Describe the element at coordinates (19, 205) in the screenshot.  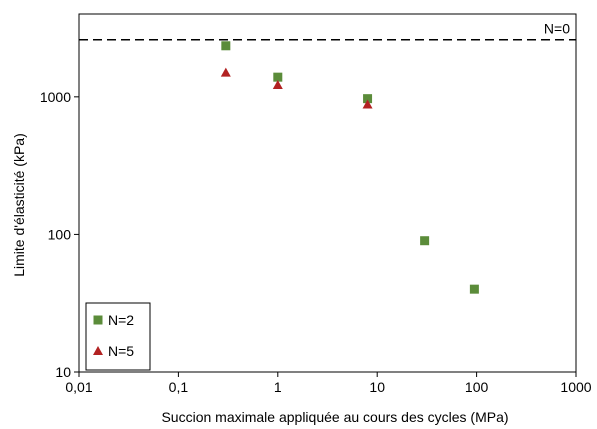
I see `y-axis-title: Limite d'élasticité (kPa)` at that location.